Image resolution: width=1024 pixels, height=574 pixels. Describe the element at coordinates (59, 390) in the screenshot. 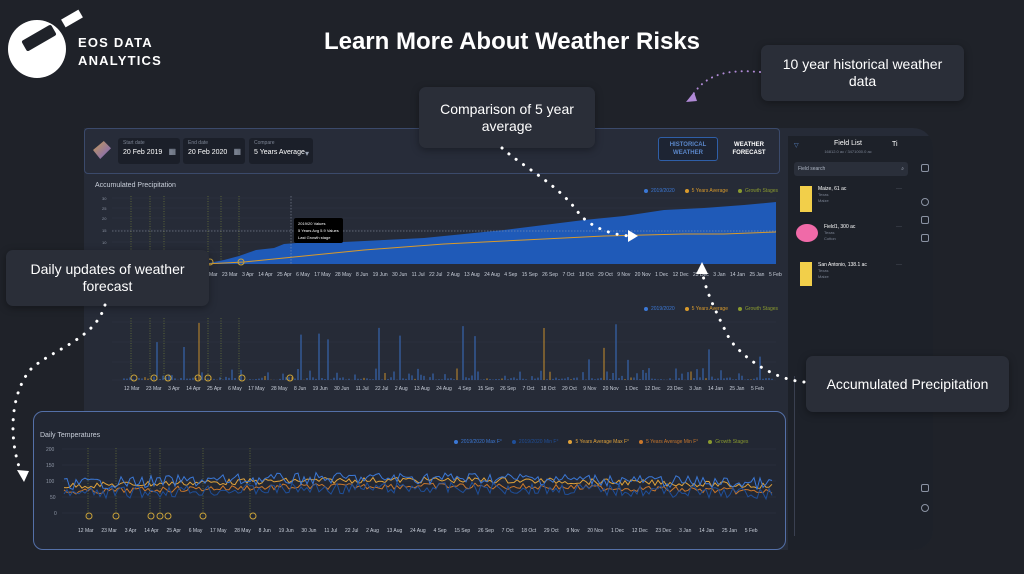

I see `arrow-daily` at that location.